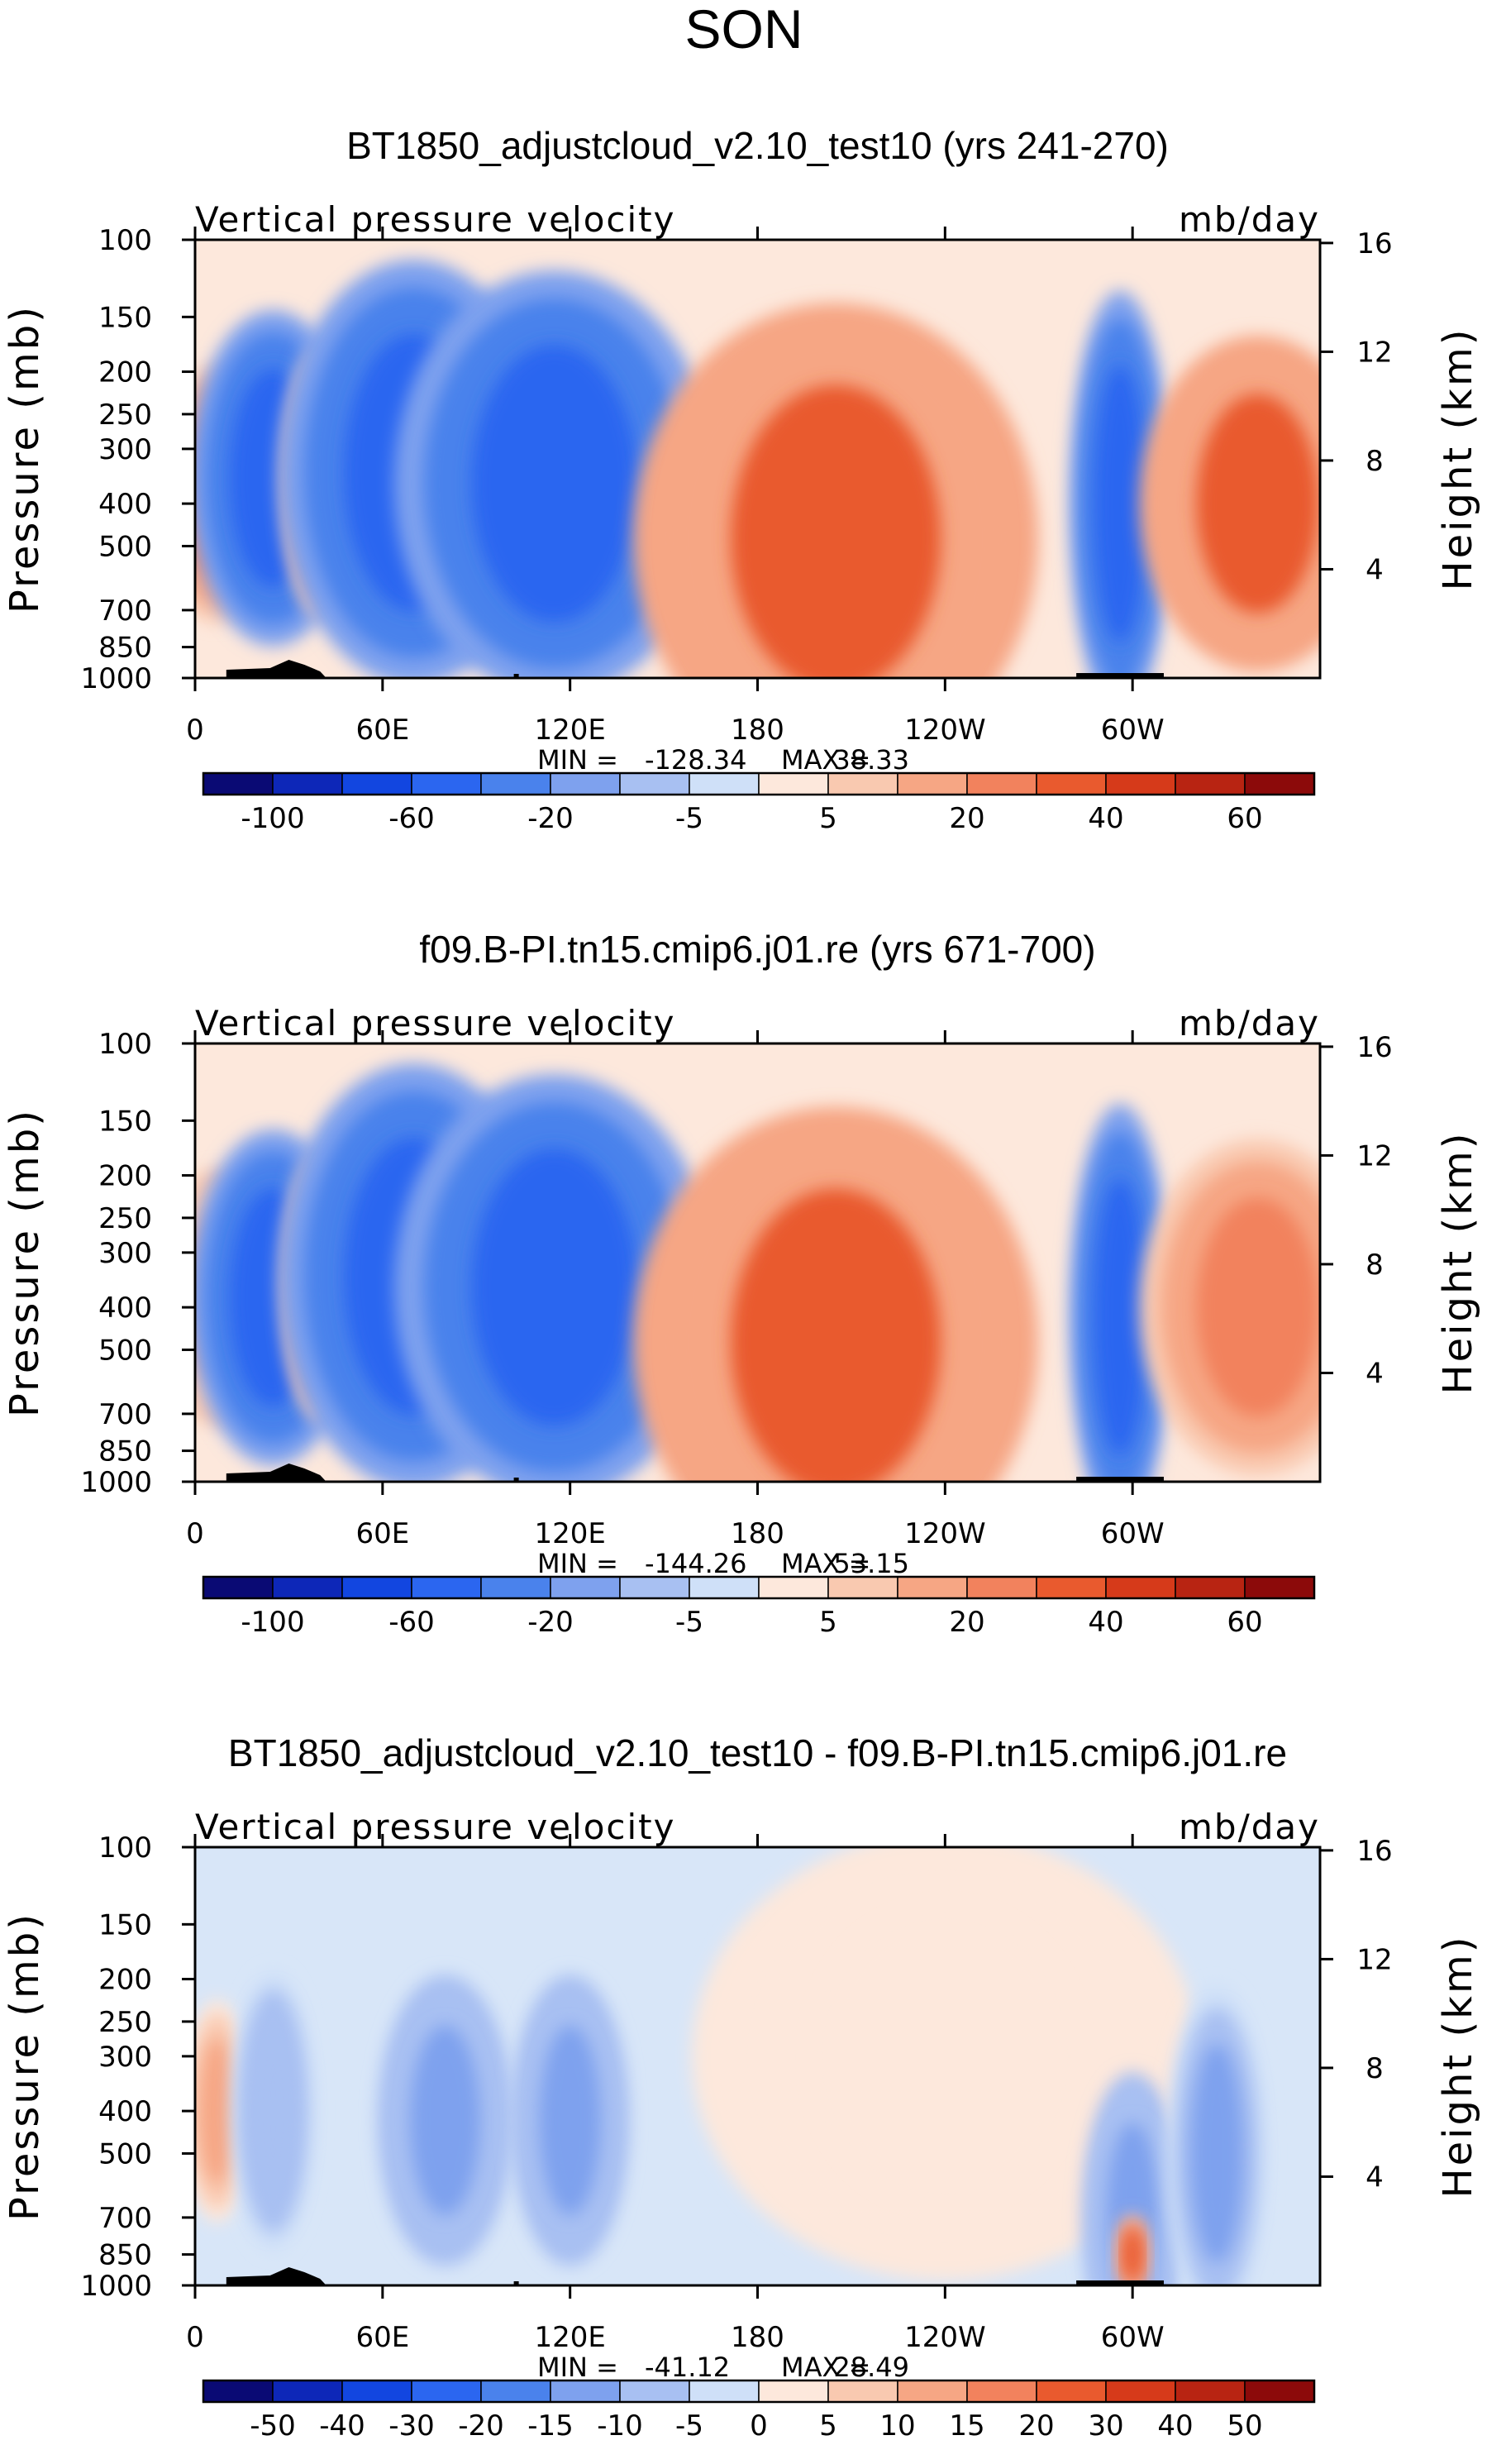  Describe the element at coordinates (1244, 1622) in the screenshot. I see `colorbar-label: 60` at that location.